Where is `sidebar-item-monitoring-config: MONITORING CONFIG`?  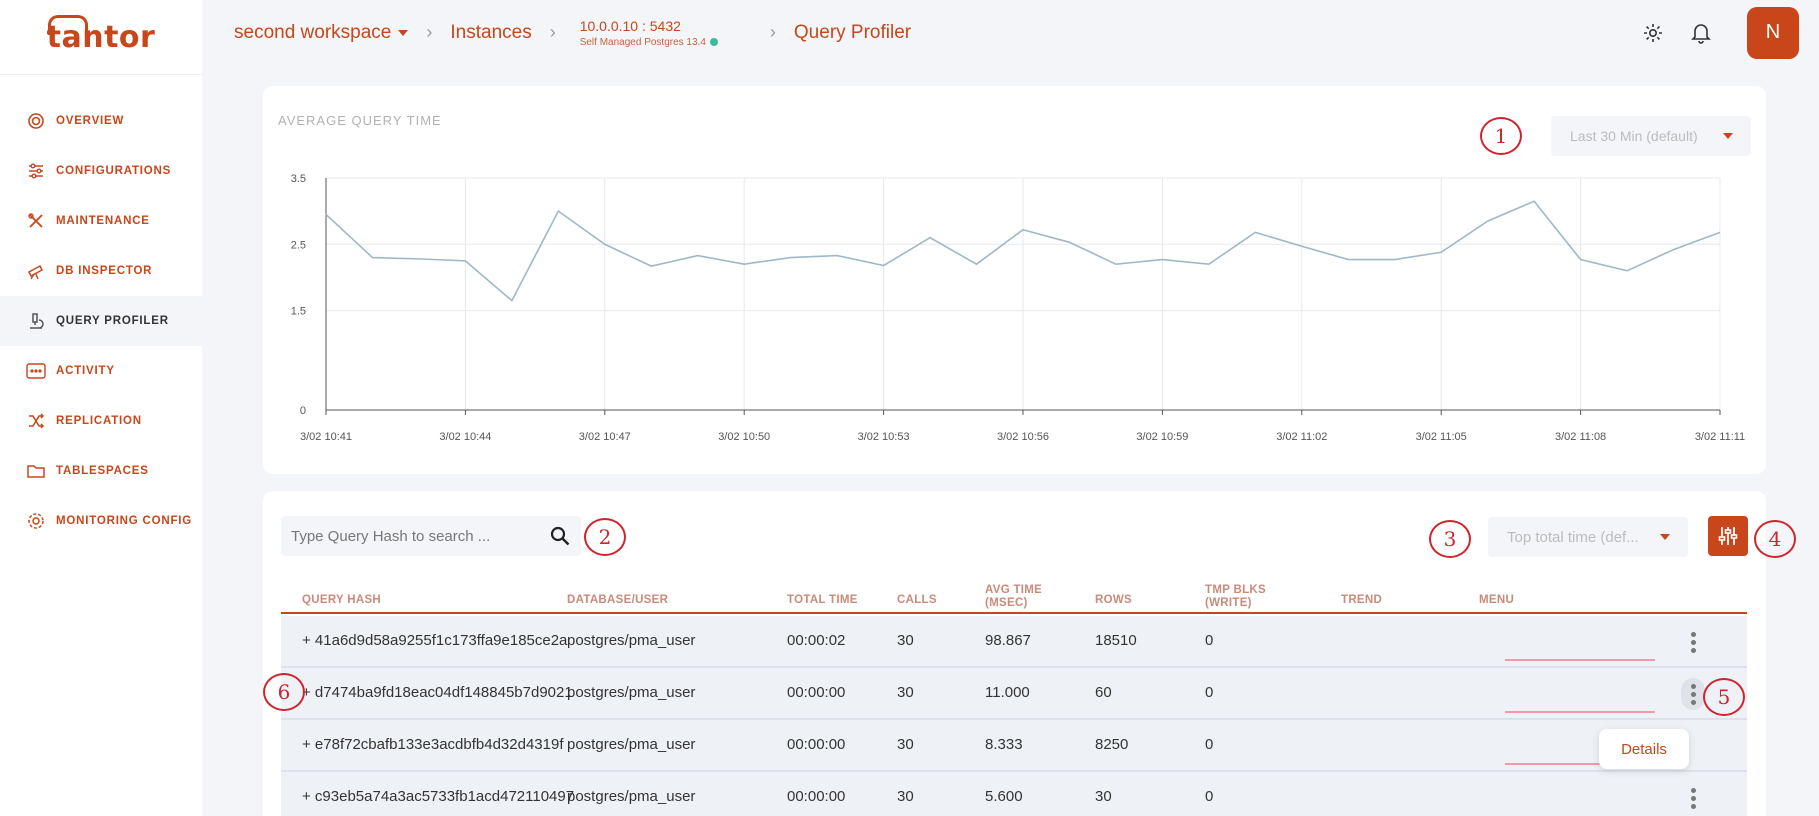
sidebar-item-monitoring-config: MONITORING CONFIG is located at coordinates (101, 521).